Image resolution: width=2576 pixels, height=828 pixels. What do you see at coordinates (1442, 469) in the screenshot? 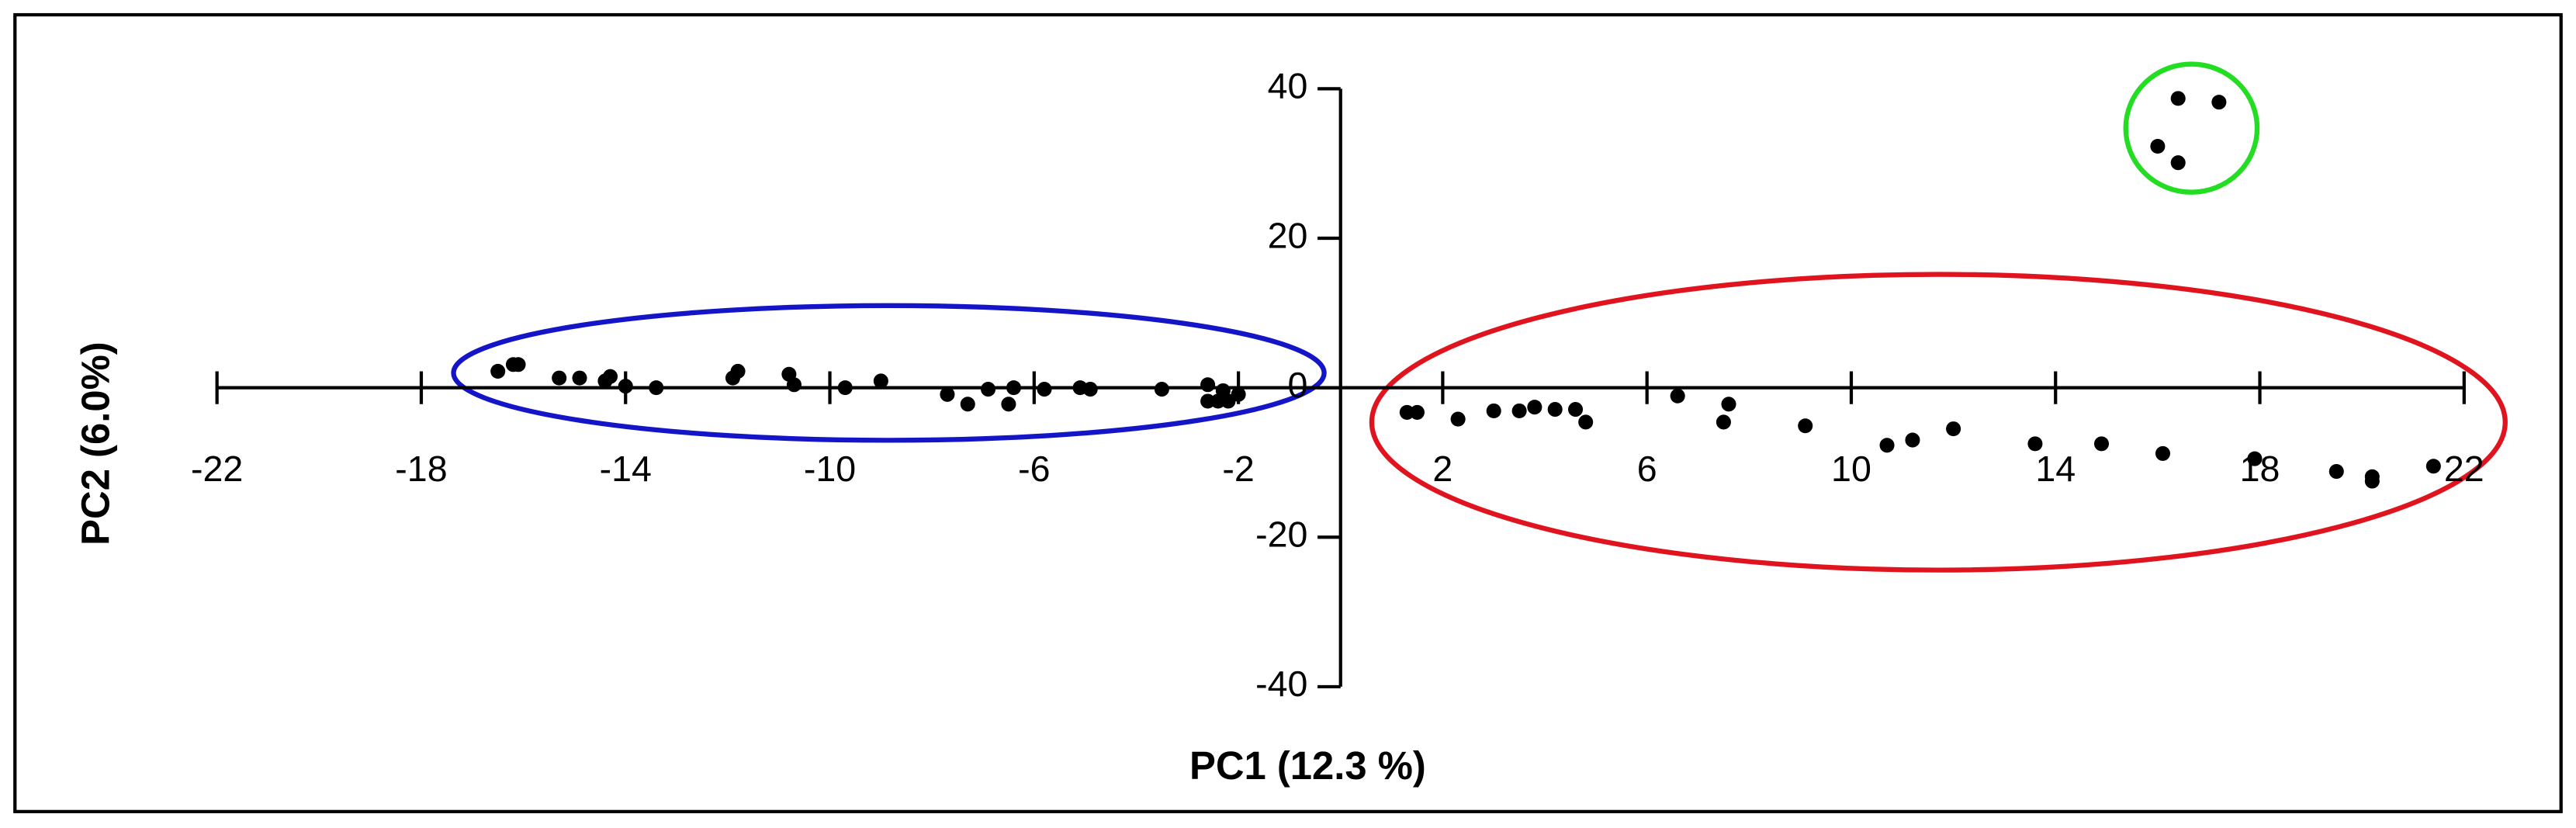
I see `x-tick-label: 2` at bounding box center [1442, 469].